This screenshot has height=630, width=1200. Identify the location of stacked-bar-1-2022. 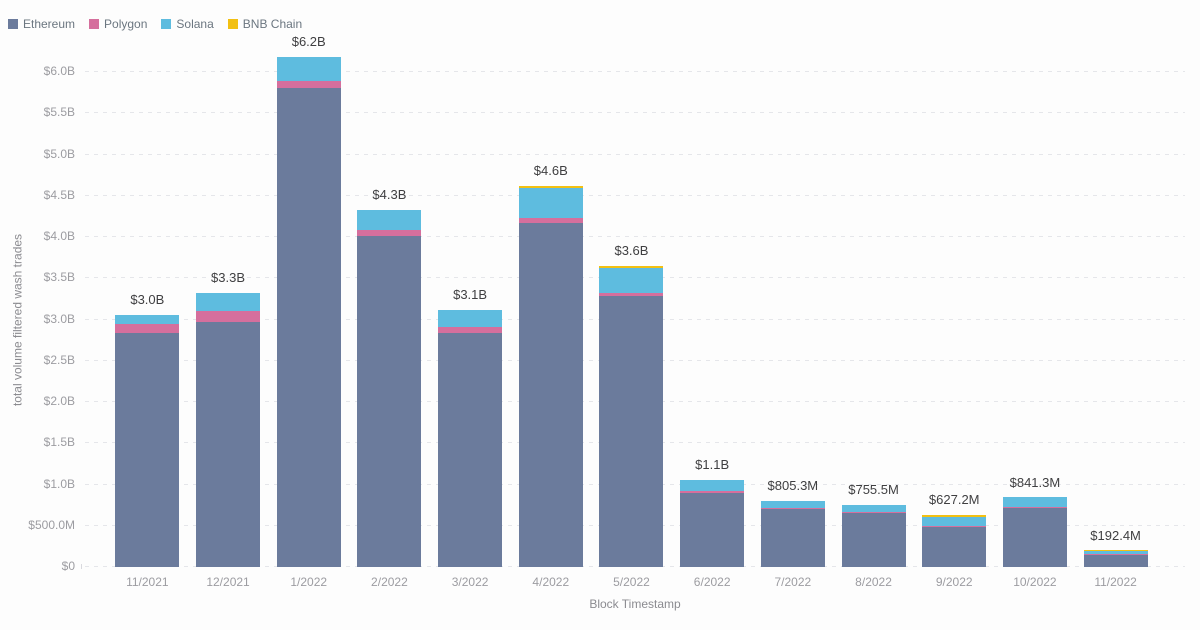
(308, 311).